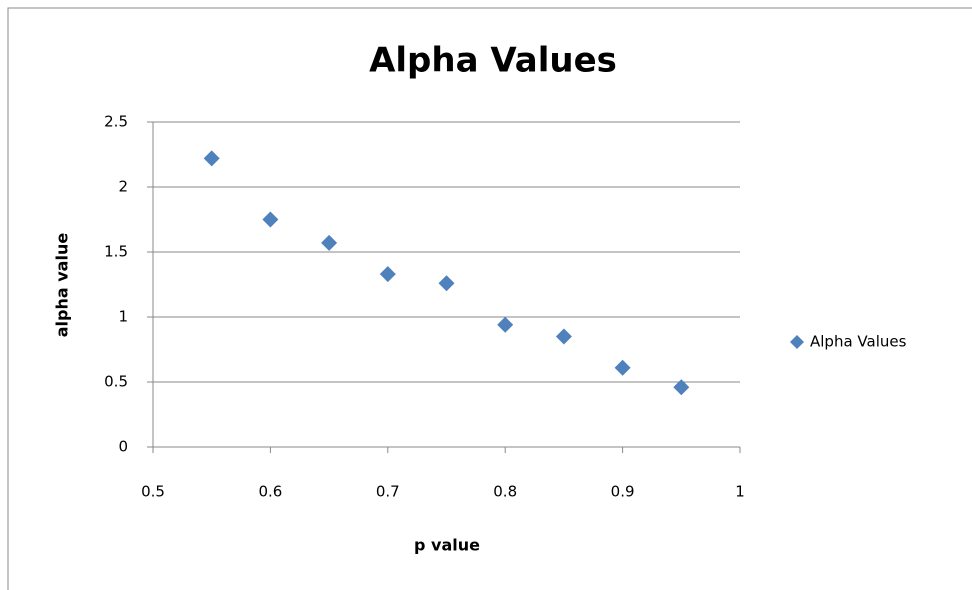 The width and height of the screenshot is (972, 590). I want to click on x-tick-label: 0.9, so click(623, 492).